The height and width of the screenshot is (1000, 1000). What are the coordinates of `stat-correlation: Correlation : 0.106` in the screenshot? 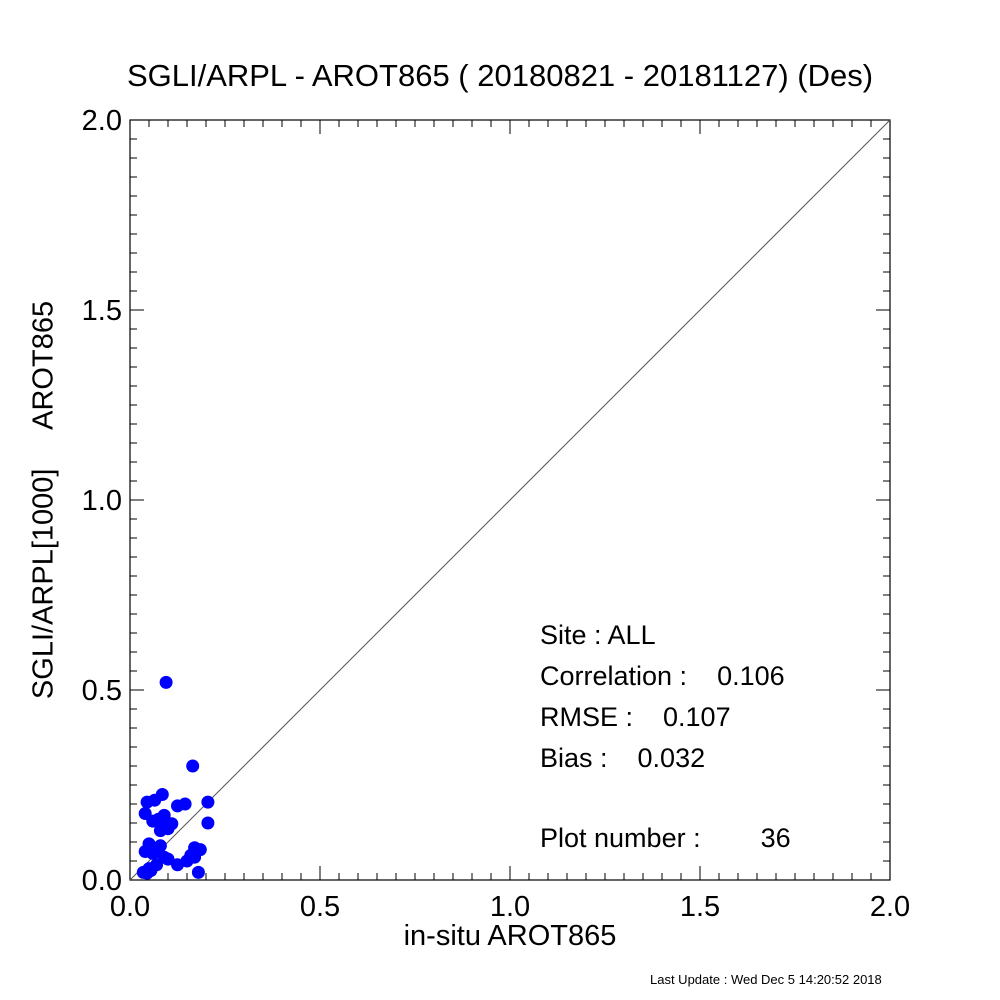 It's located at (662, 676).